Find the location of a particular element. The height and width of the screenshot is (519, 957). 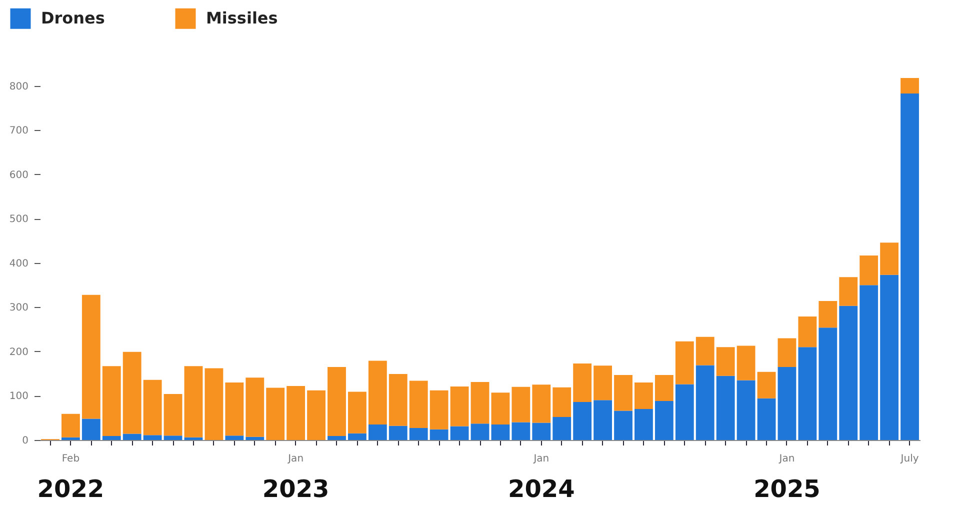

y-tick-label: 600 is located at coordinates (18, 175).